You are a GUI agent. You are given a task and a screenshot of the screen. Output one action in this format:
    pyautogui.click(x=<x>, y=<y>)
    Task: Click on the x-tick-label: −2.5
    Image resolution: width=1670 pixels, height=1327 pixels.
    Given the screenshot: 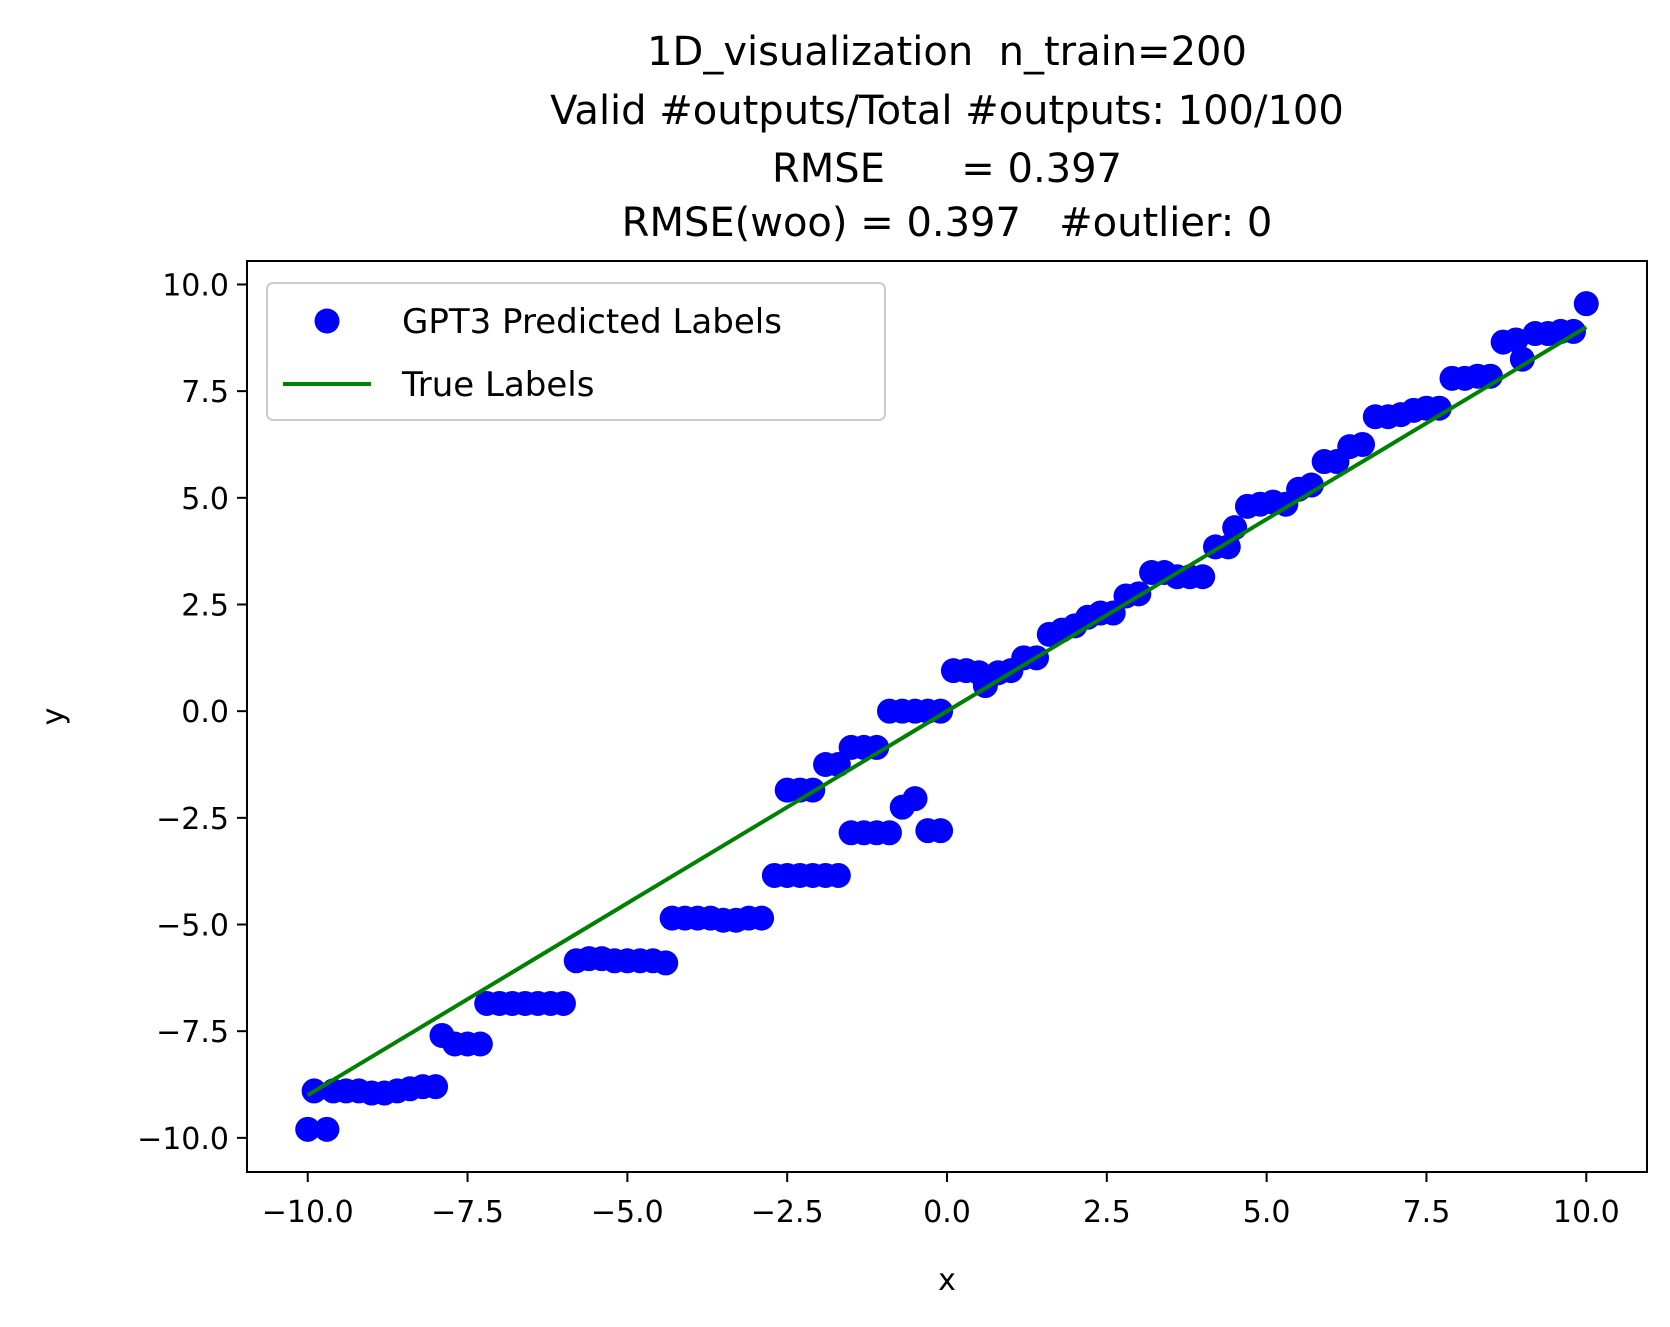 What is the action you would take?
    pyautogui.click(x=787, y=1212)
    